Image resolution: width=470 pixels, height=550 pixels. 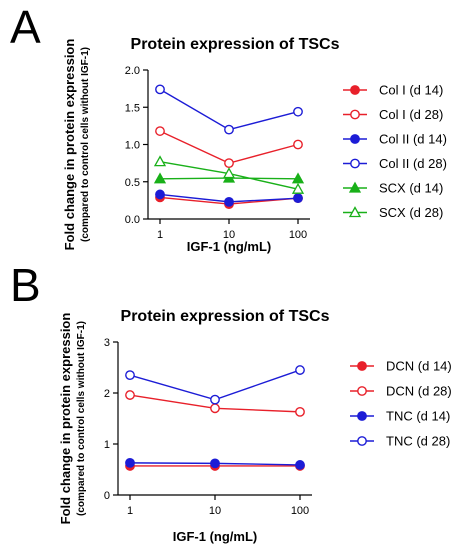 What do you see at coordinates (107, 496) in the screenshot?
I see `y-tick-label: 0` at bounding box center [107, 496].